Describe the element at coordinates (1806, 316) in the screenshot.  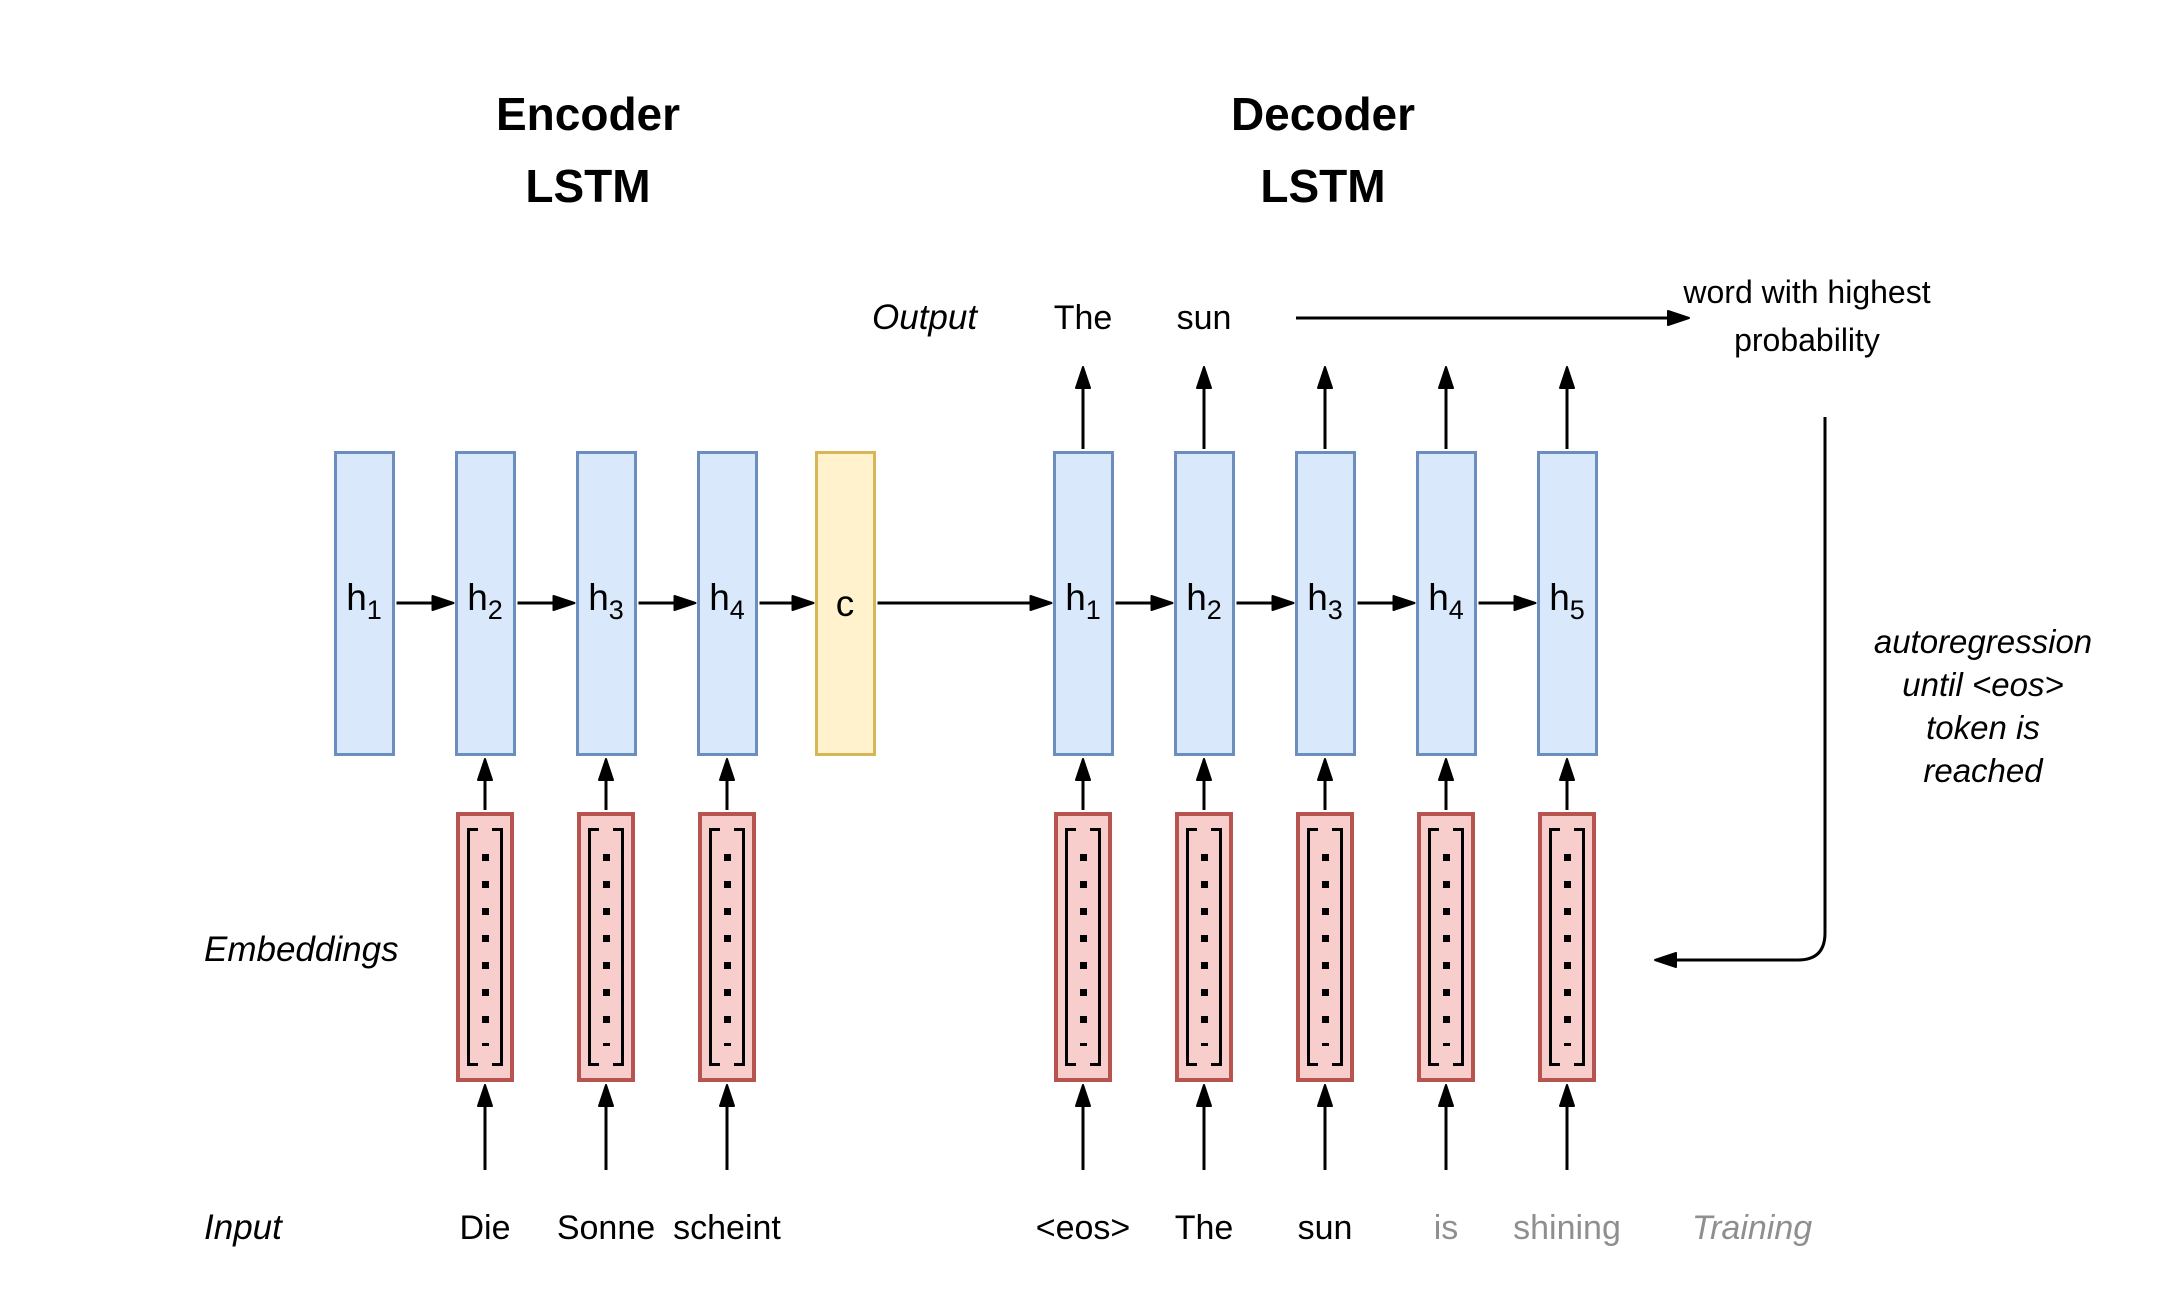
I see `highest-probability-note: word with highest probability` at that location.